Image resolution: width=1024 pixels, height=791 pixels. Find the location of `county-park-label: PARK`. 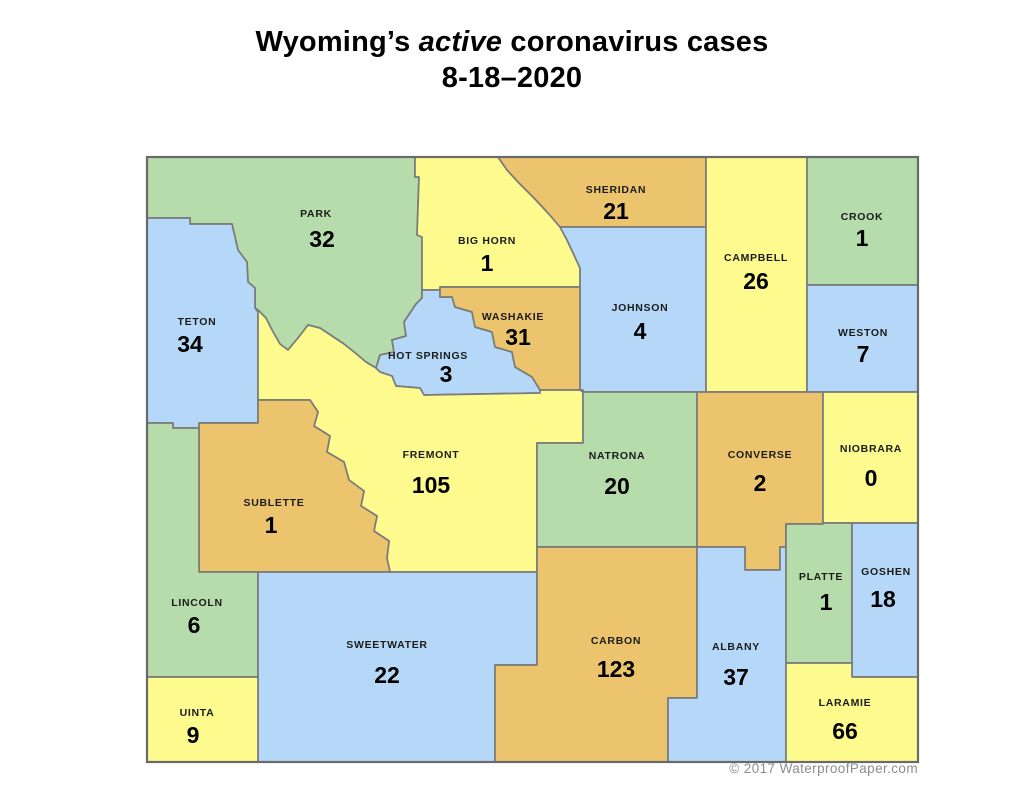

county-park-label: PARK is located at coordinates (316, 214).